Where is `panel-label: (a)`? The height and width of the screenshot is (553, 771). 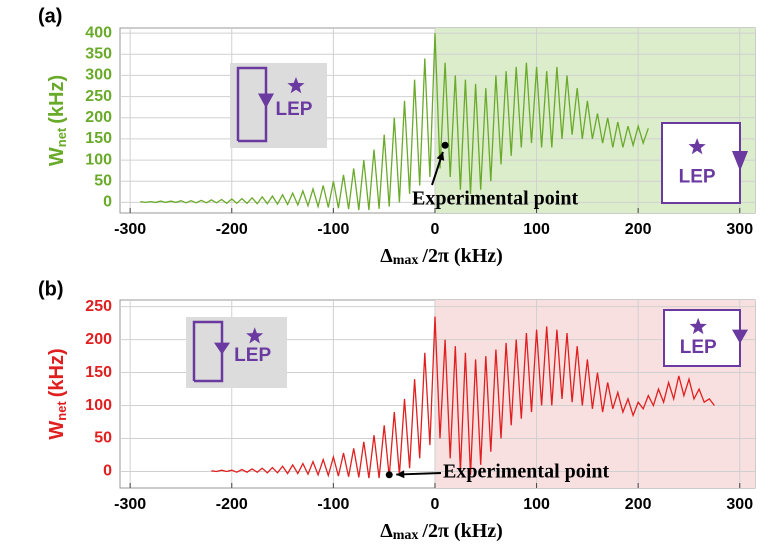
panel-label: (a) is located at coordinates (50, 16).